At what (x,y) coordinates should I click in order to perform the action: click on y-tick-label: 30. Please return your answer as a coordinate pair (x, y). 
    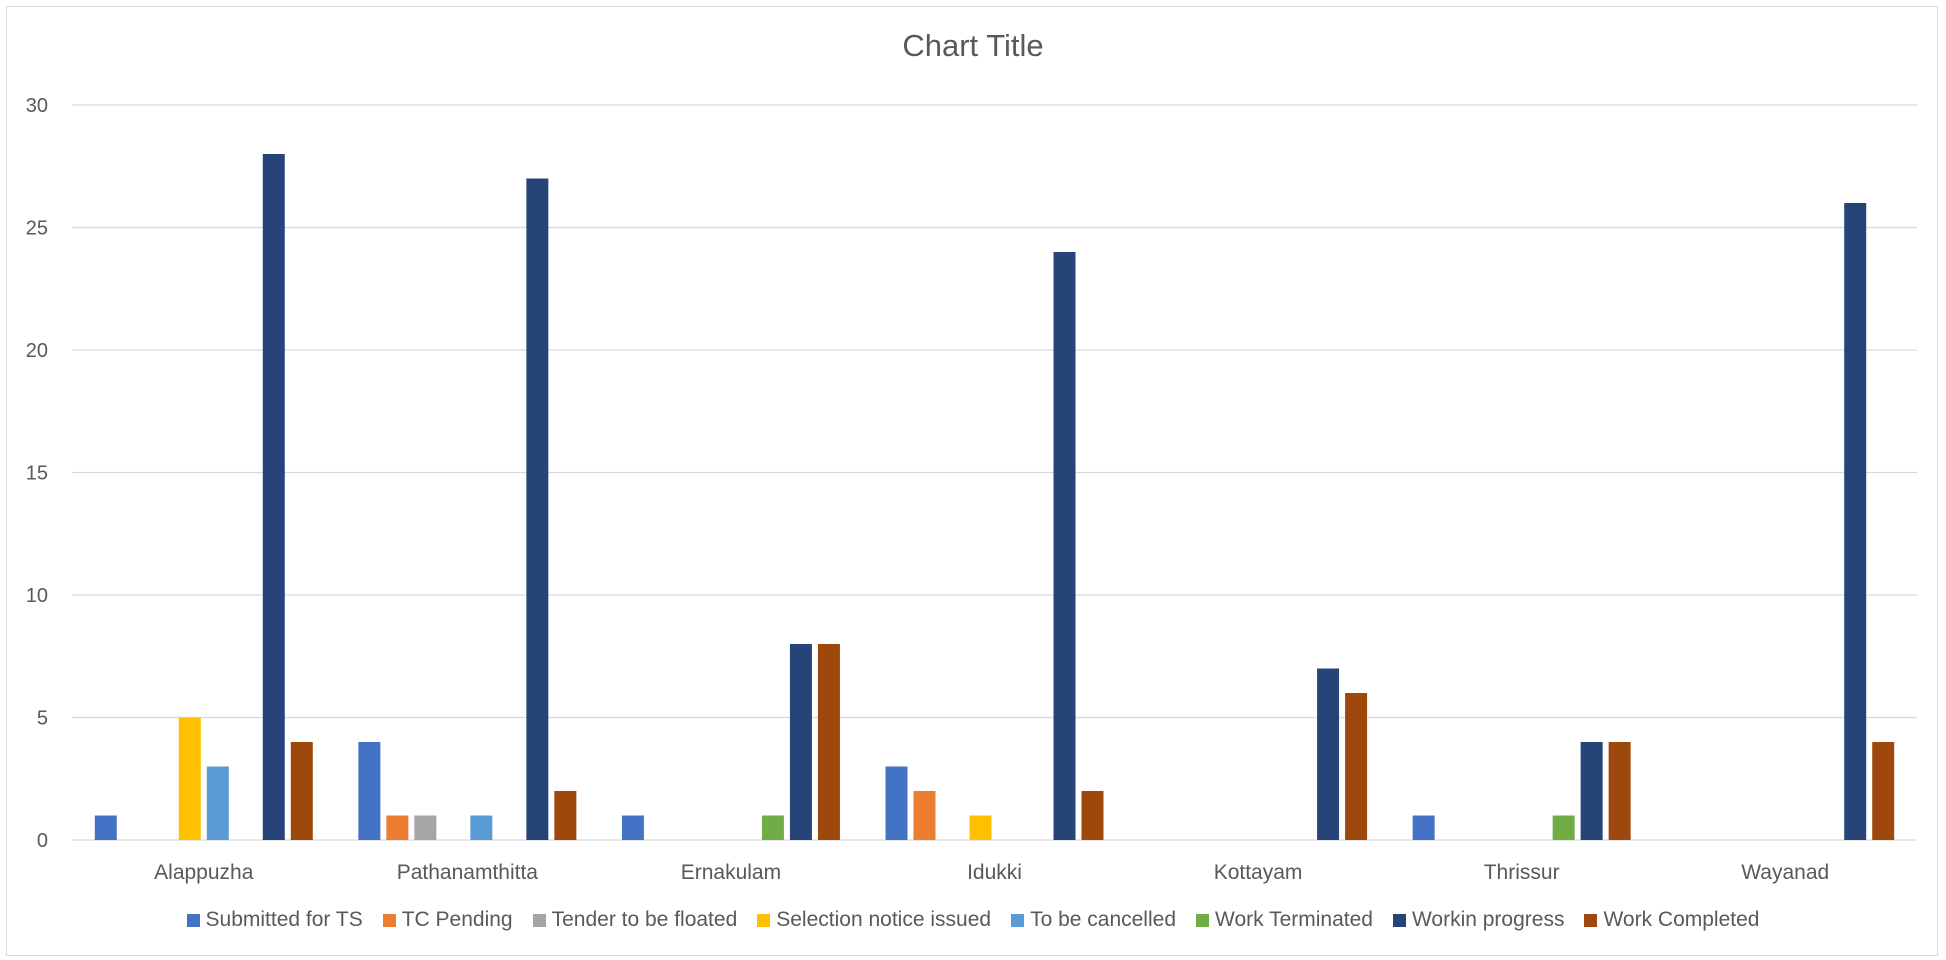
    Looking at the image, I should click on (37, 106).